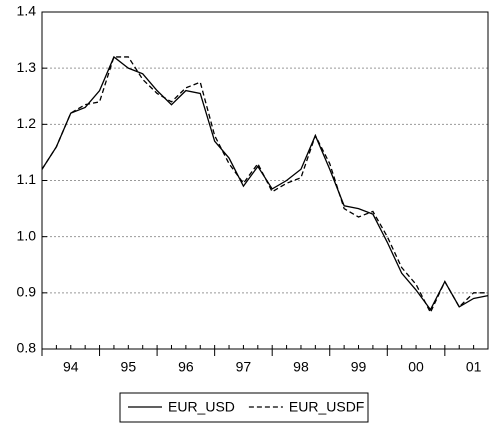 This screenshot has height=430, width=489. Describe the element at coordinates (27, 348) in the screenshot. I see `y-tick-label: 0.8` at that location.